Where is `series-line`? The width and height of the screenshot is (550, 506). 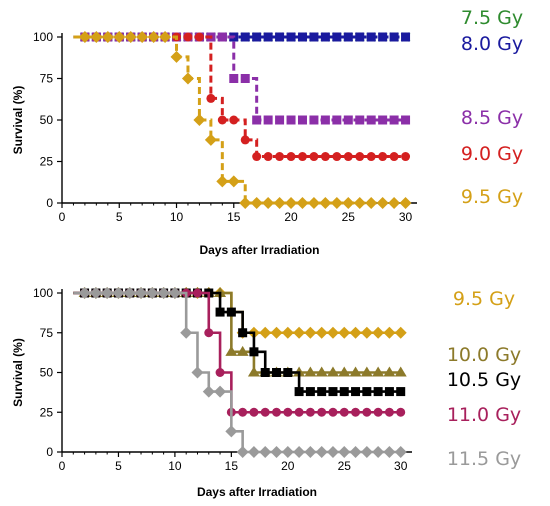
series-line is located at coordinates (239, 97).